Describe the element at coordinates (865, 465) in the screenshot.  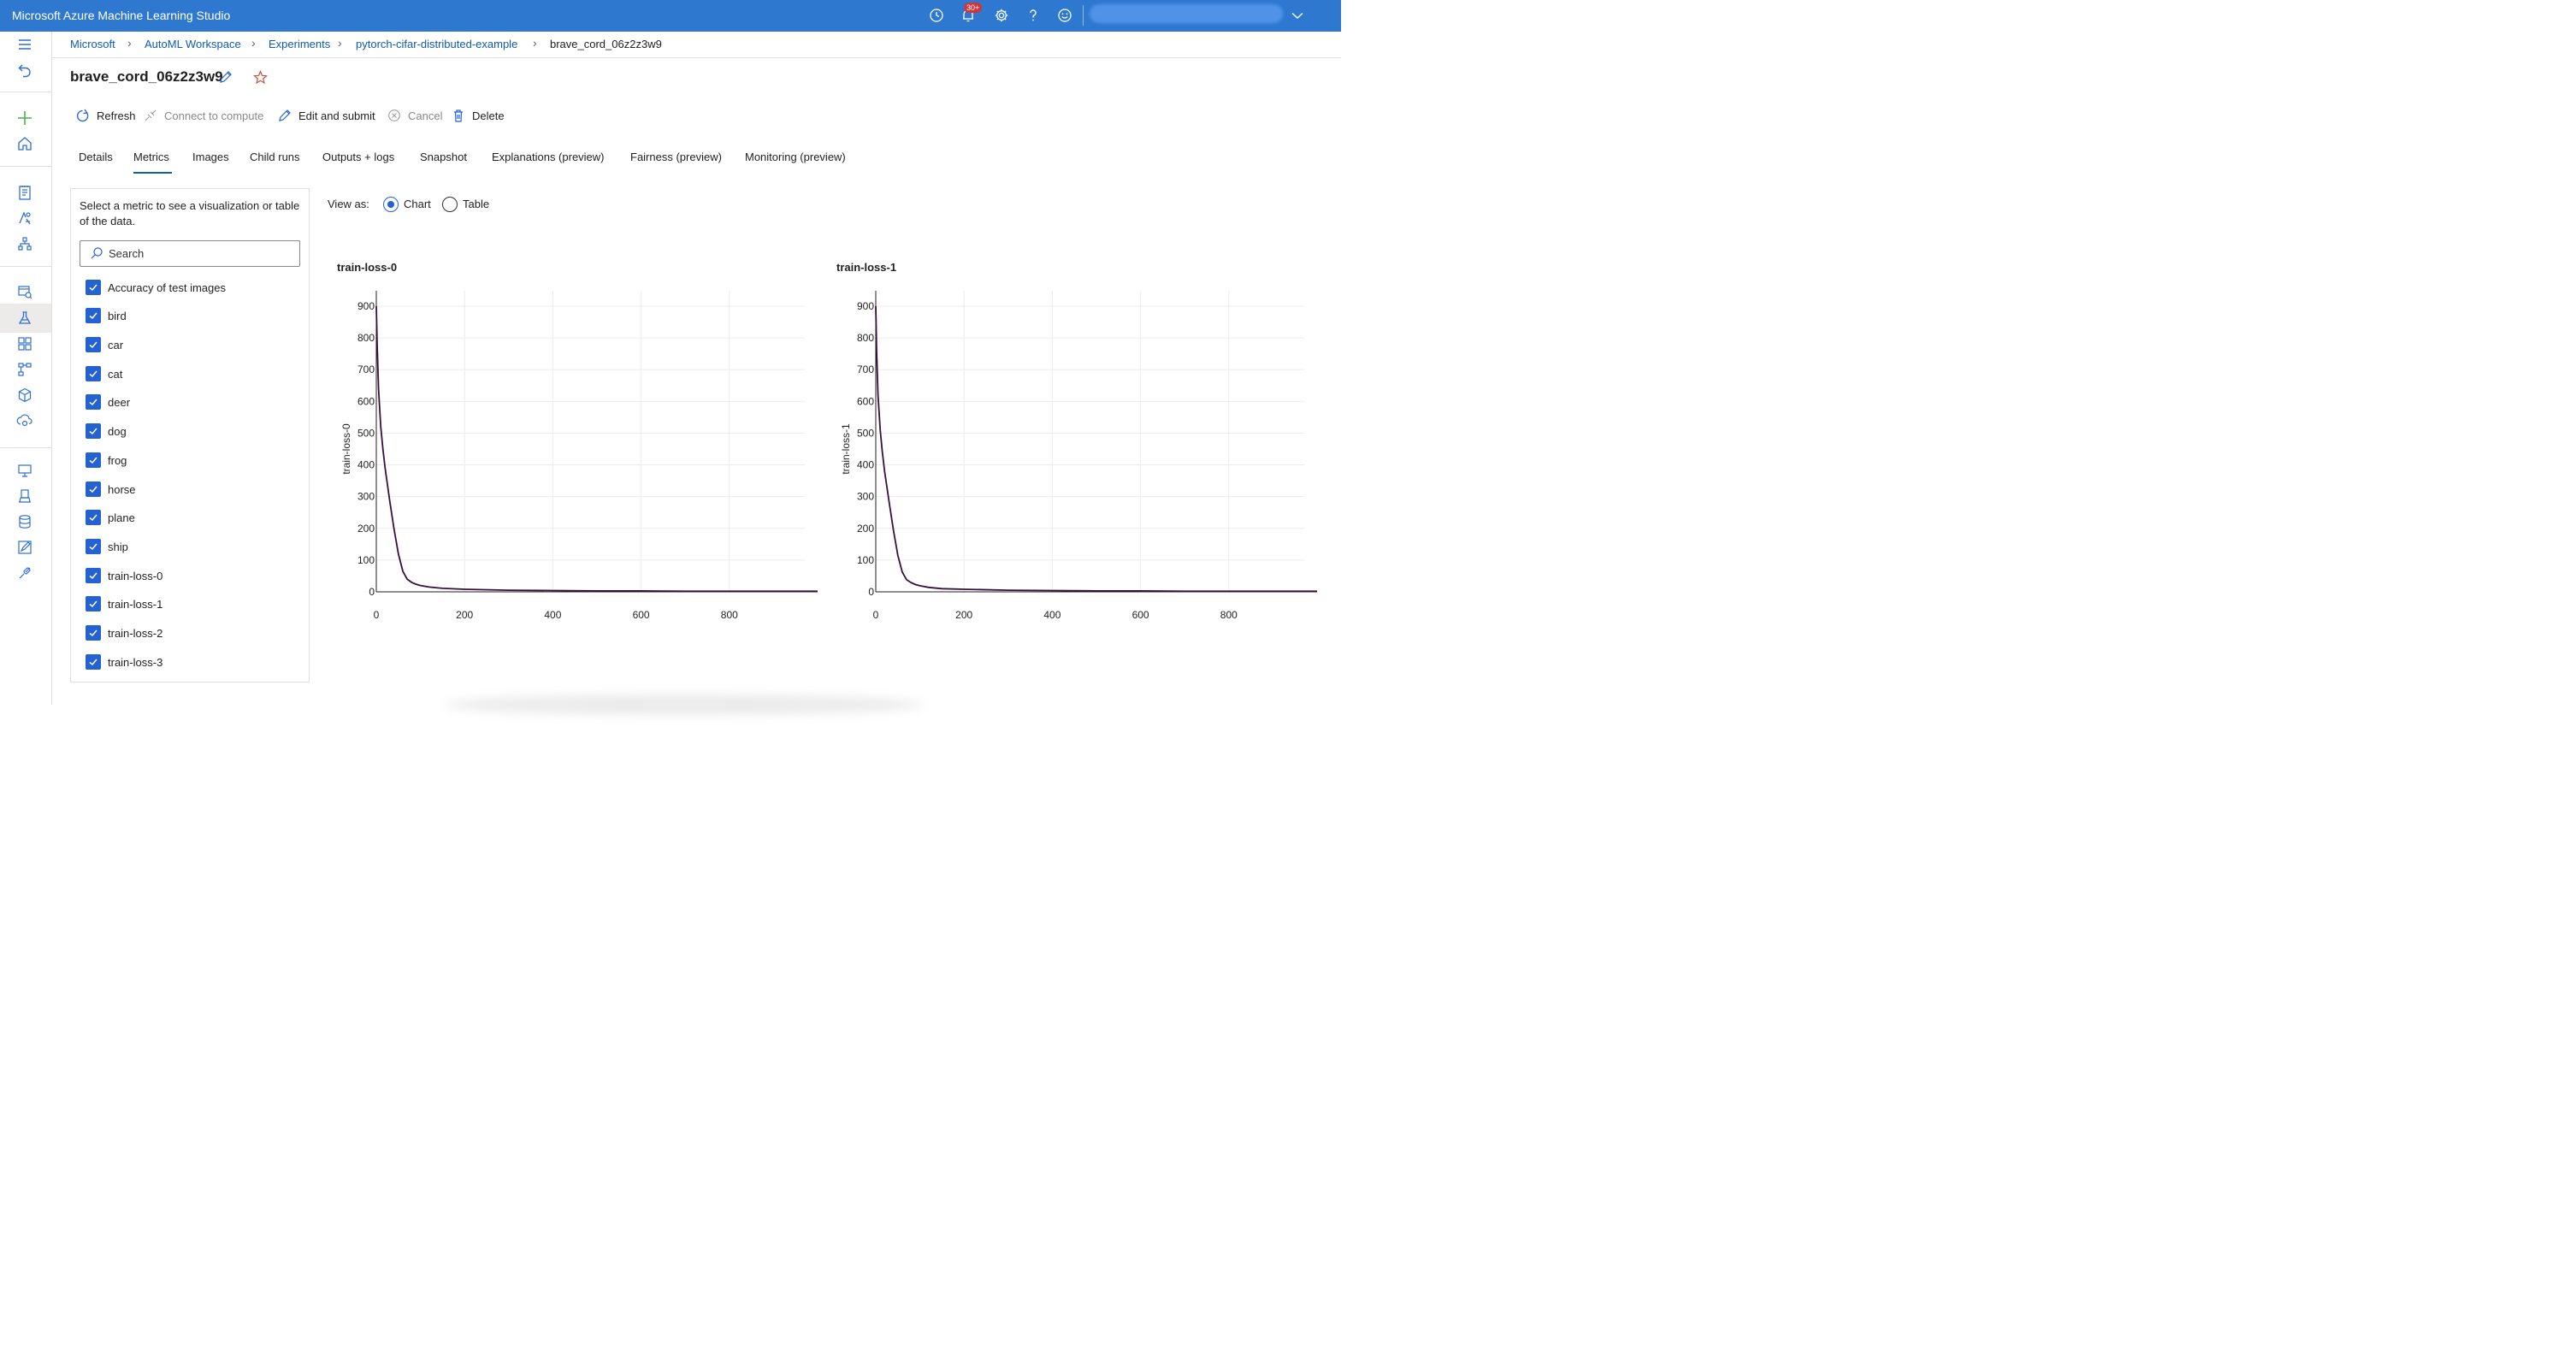
I see `y-tick-label: 400` at that location.